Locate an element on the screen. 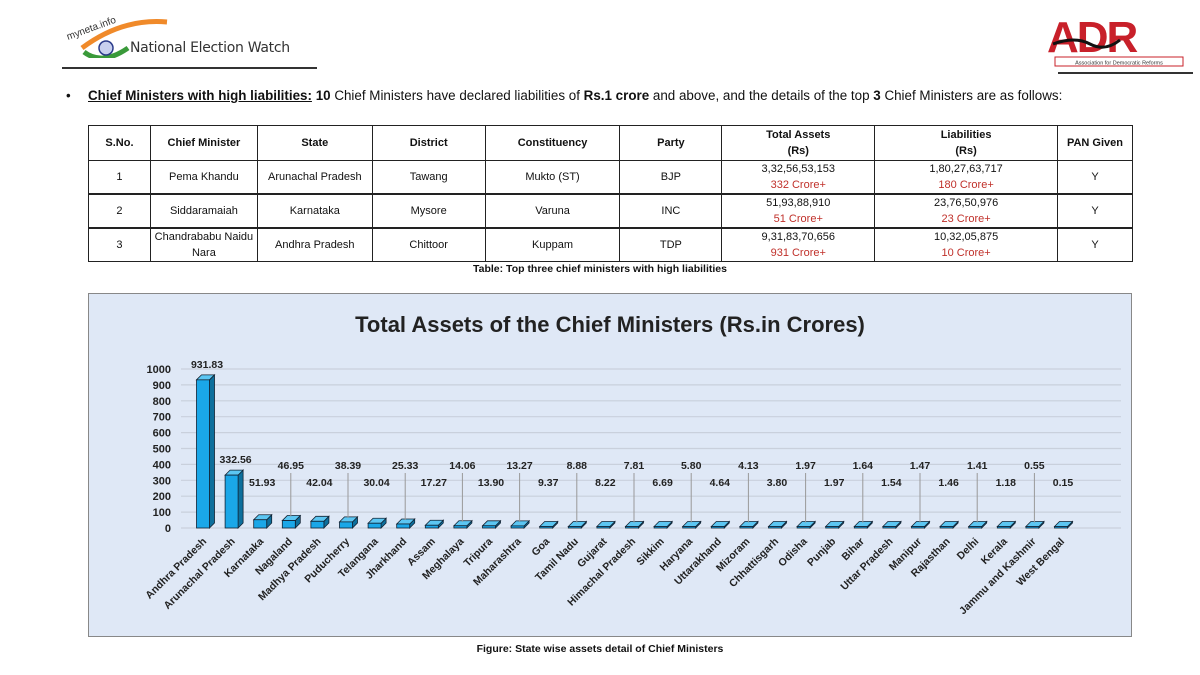 This screenshot has height=675, width=1200. data-label: 8.22 is located at coordinates (605, 483).